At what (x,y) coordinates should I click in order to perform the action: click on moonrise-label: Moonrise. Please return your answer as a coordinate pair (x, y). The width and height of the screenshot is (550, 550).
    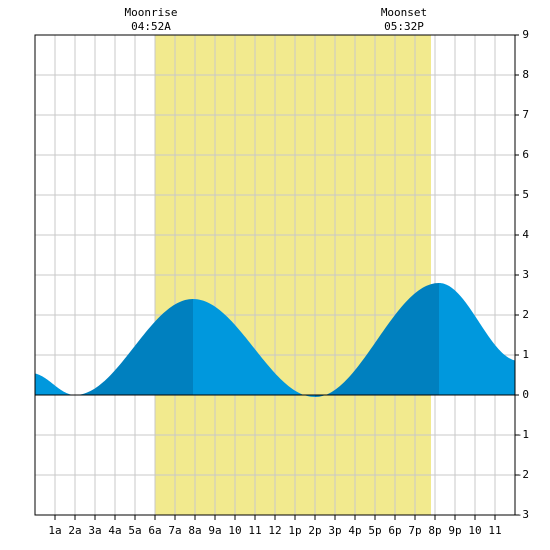
    Looking at the image, I should click on (151, 12).